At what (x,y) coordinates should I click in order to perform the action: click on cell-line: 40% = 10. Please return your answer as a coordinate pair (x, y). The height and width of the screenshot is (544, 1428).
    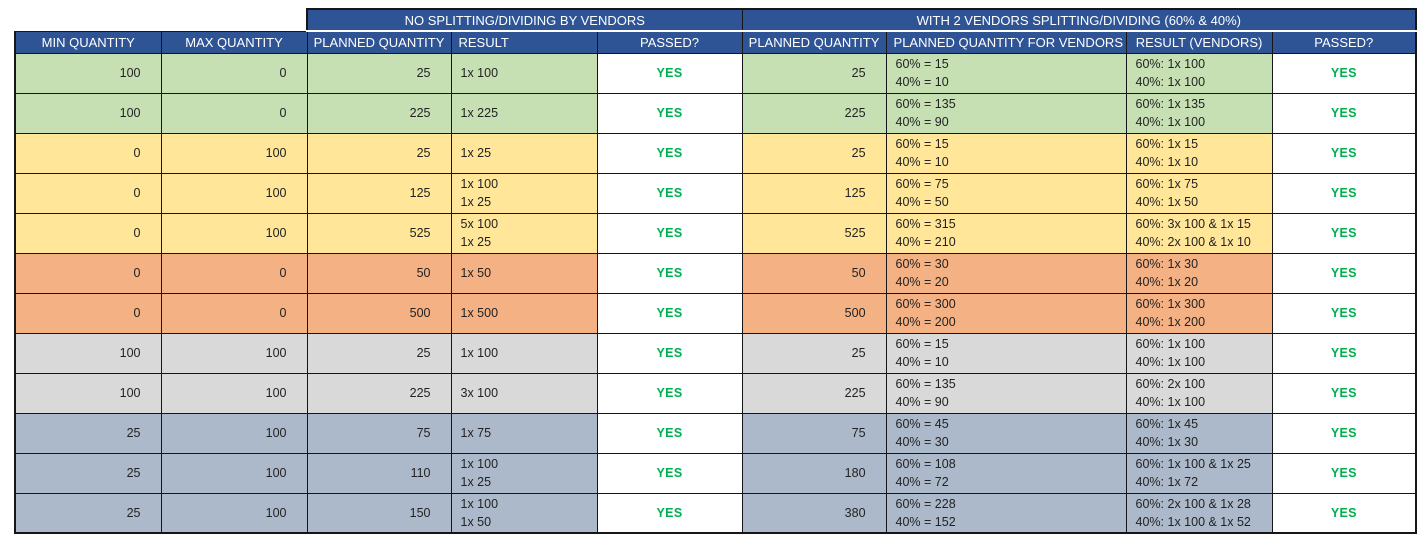
    Looking at the image, I should click on (922, 362).